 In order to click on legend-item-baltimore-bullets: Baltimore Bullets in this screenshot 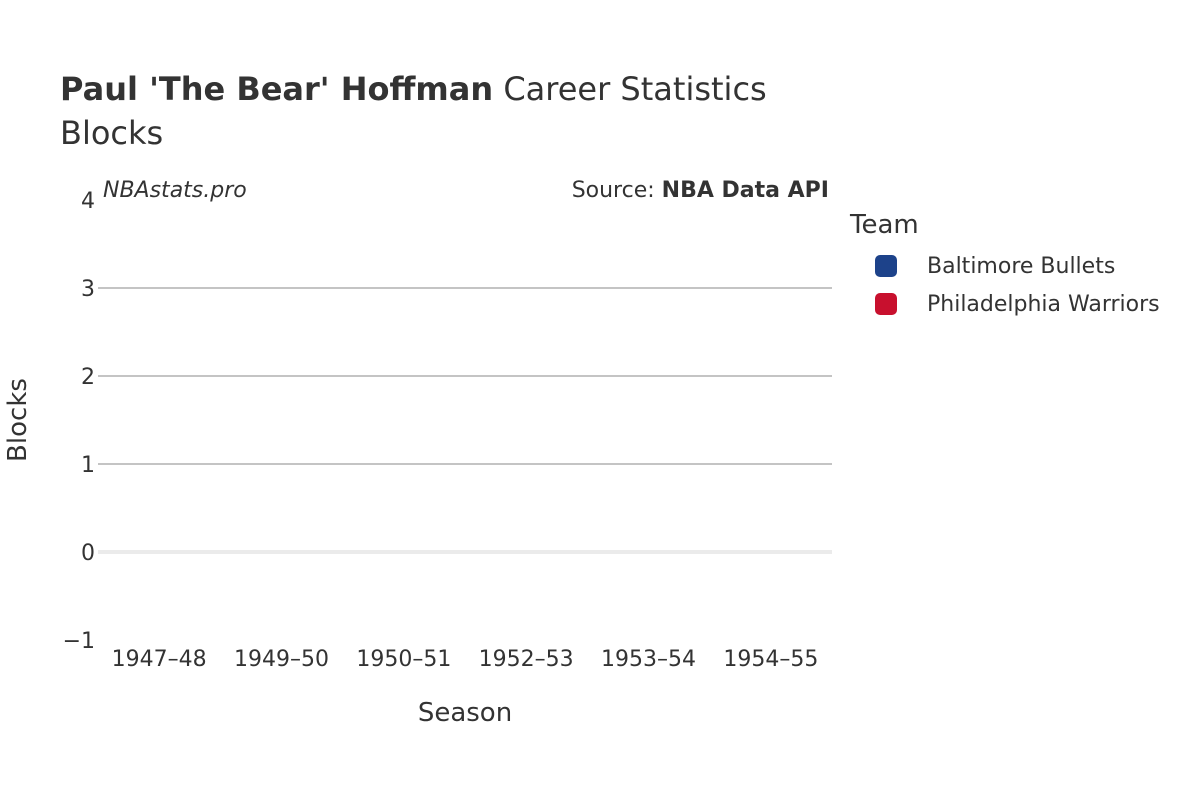, I will do `click(995, 266)`.